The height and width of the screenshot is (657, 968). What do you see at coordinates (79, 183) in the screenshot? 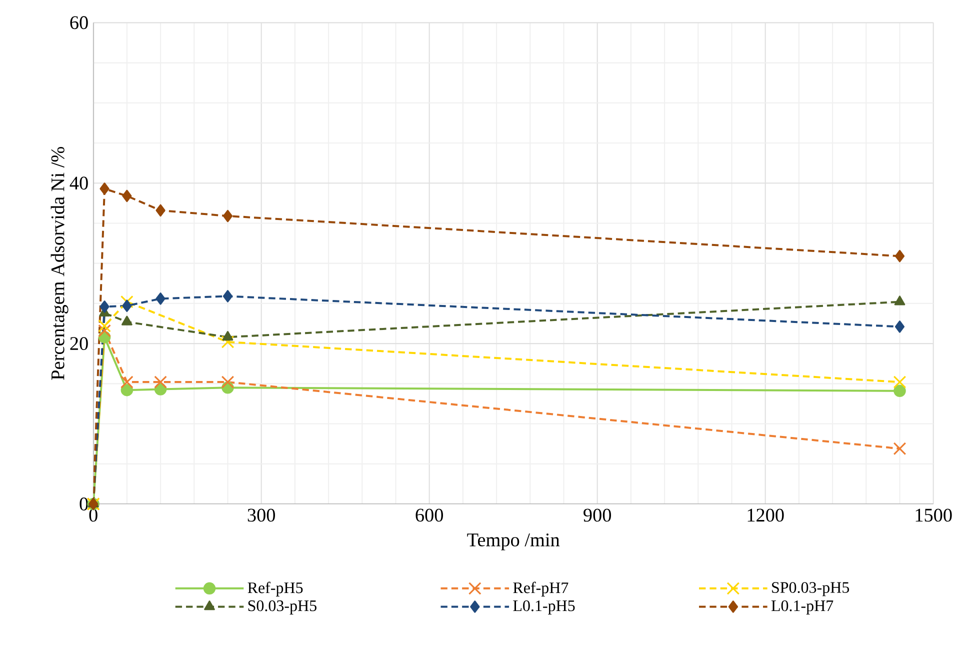
I see `y-tick-label: 40` at bounding box center [79, 183].